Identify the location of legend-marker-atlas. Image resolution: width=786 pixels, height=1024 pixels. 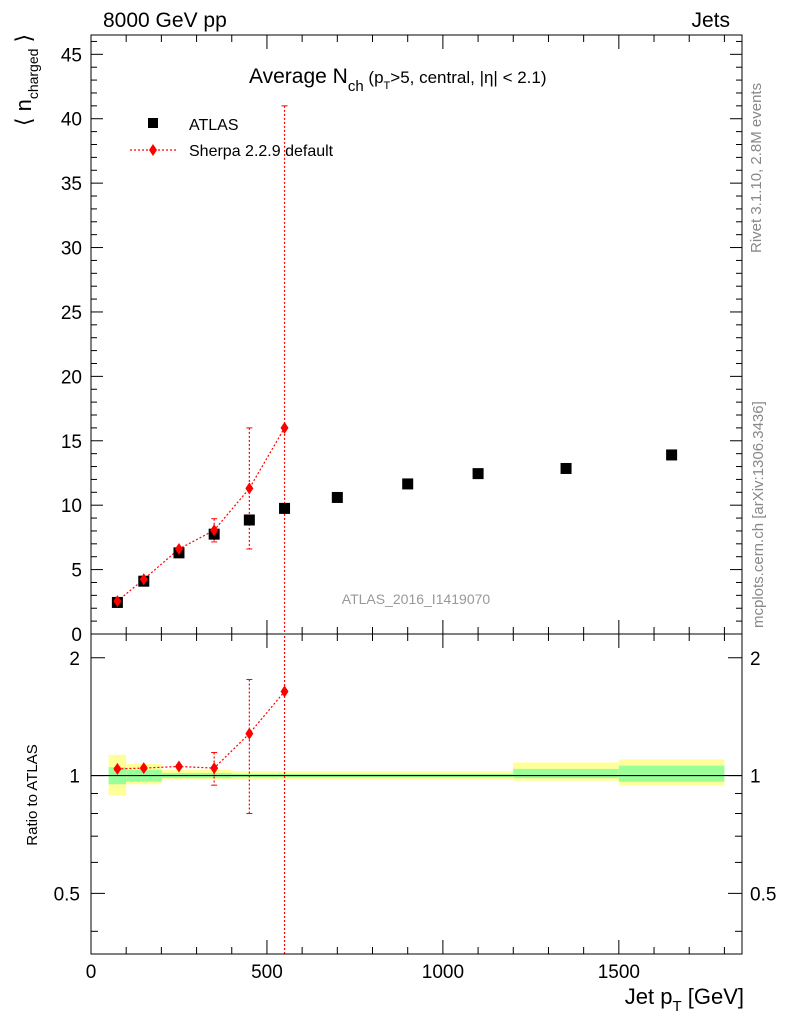
(153, 123).